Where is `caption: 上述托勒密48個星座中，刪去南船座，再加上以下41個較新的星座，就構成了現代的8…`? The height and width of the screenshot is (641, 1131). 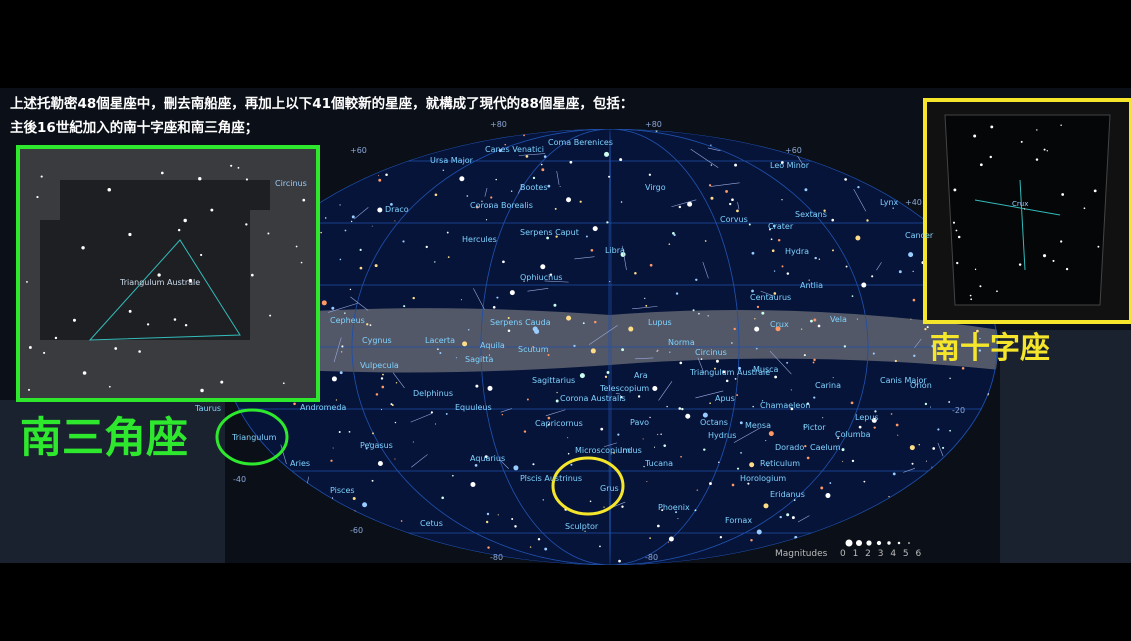 caption: 上述托勒密48個星座中，刪去南船座，再加上以下41個較新的星座，就構成了現代的8… is located at coordinates (321, 103).